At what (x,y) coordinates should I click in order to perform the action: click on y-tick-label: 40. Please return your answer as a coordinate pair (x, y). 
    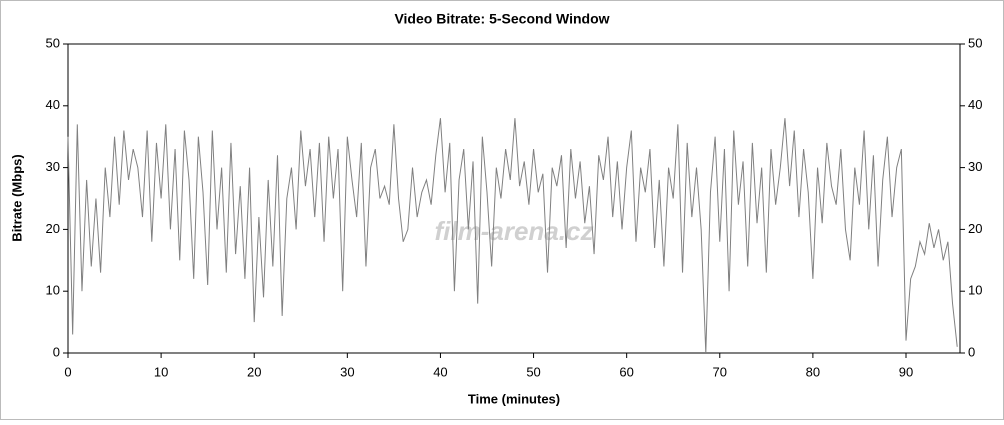
    Looking at the image, I should click on (53, 104).